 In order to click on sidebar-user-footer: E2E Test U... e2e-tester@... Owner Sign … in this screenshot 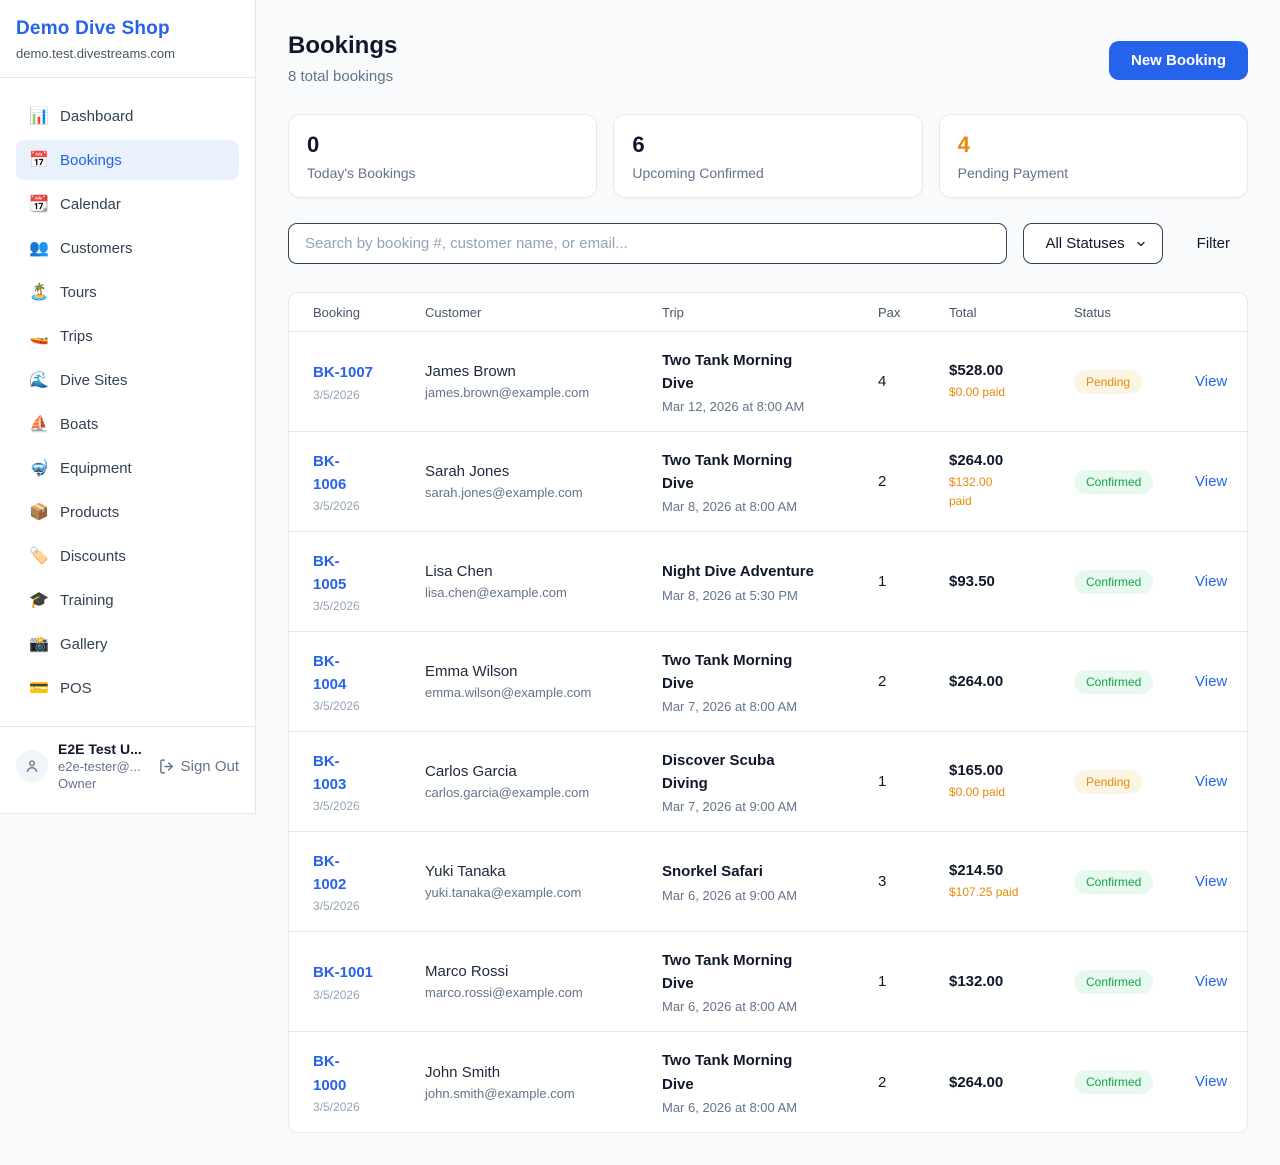, I will do `click(127, 764)`.